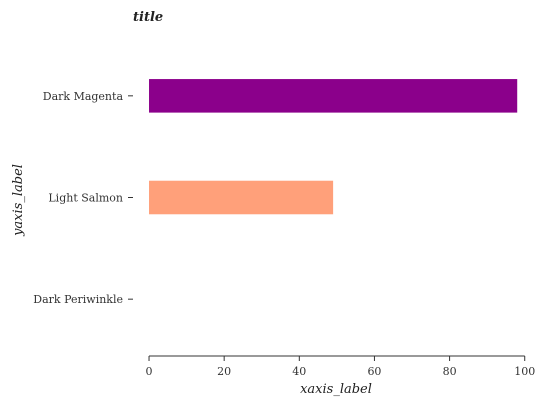 The image size is (542, 400). What do you see at coordinates (85, 198) in the screenshot?
I see `y-tick-label: Light Salmon` at bounding box center [85, 198].